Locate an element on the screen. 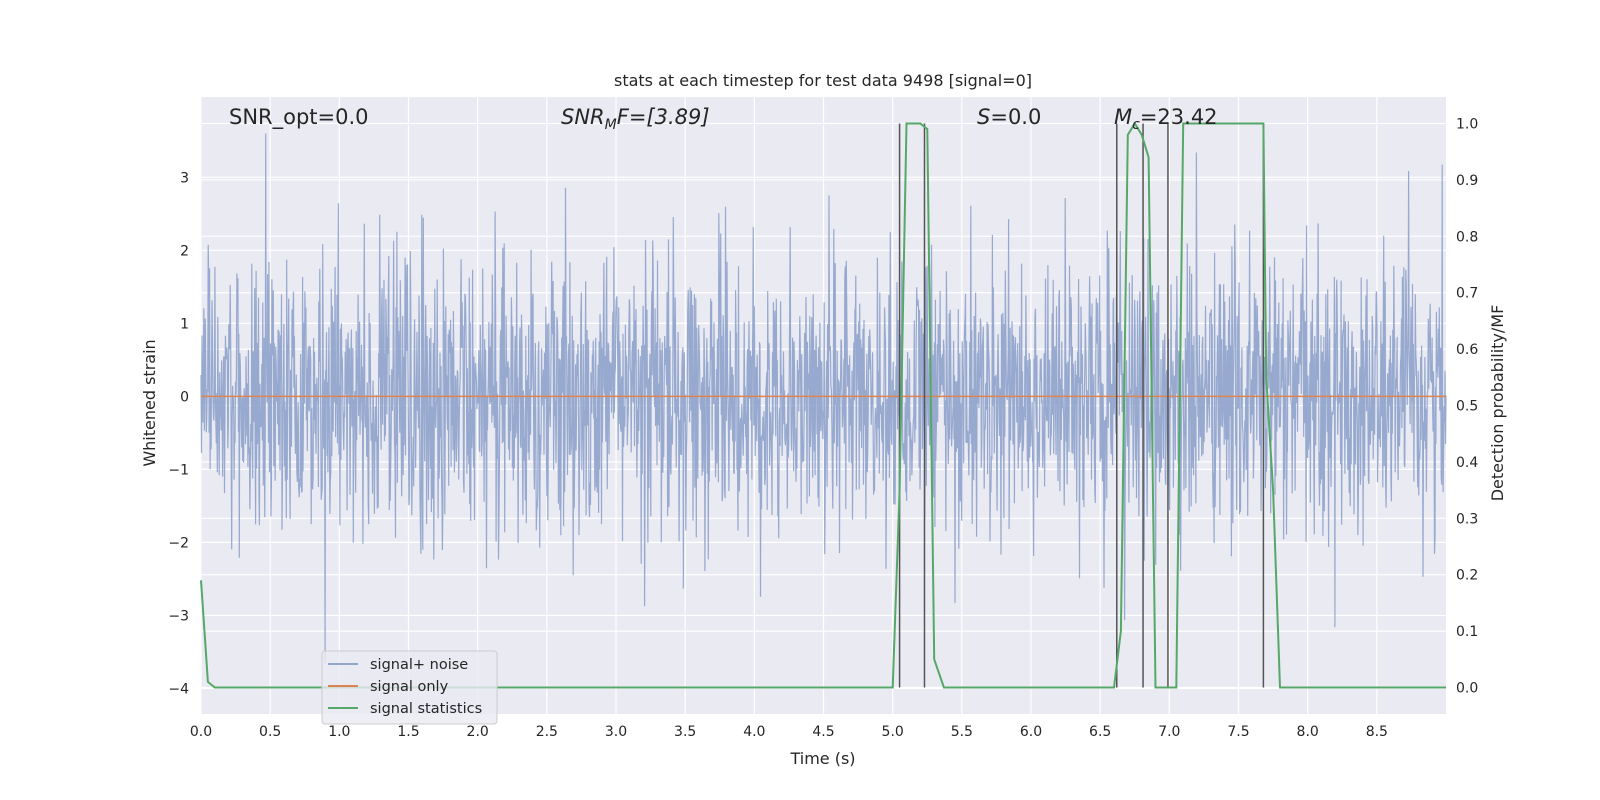 The image size is (1600, 800). legend-box is located at coordinates (409, 687).